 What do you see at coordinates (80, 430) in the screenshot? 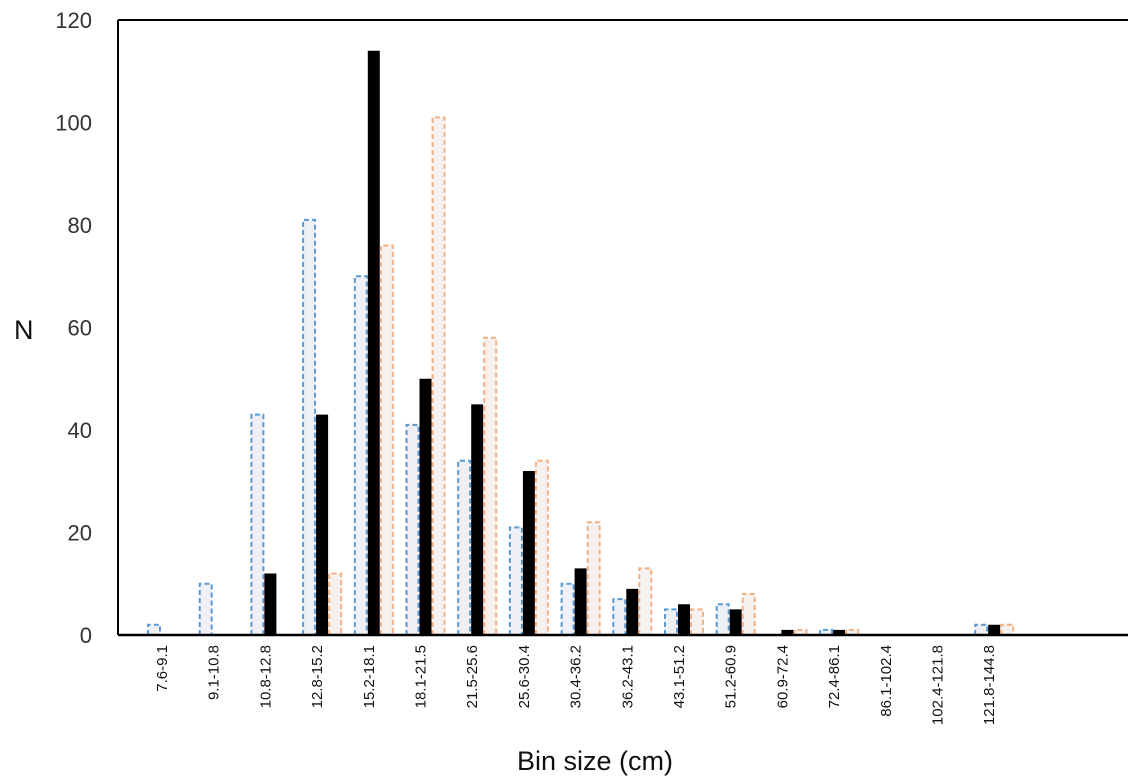
I see `y-tick-label: 40` at bounding box center [80, 430].